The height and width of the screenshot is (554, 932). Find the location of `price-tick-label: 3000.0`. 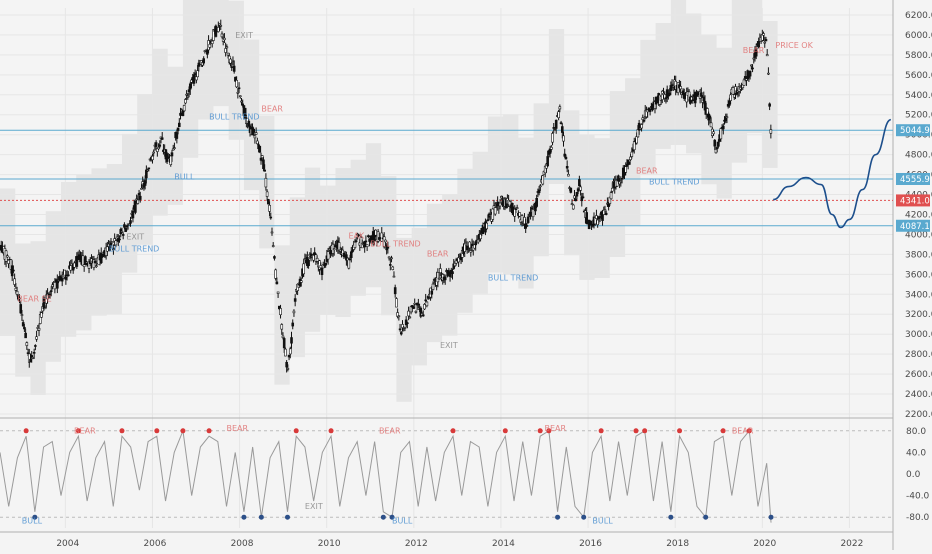

price-tick-label: 3000.0 is located at coordinates (918, 335).